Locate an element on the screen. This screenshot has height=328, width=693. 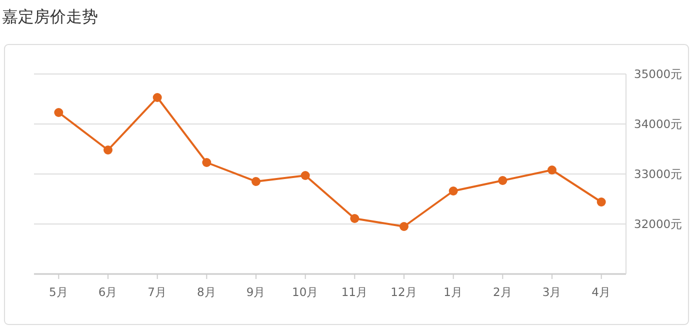
title: 嘉定房价走势 is located at coordinates (50, 16).